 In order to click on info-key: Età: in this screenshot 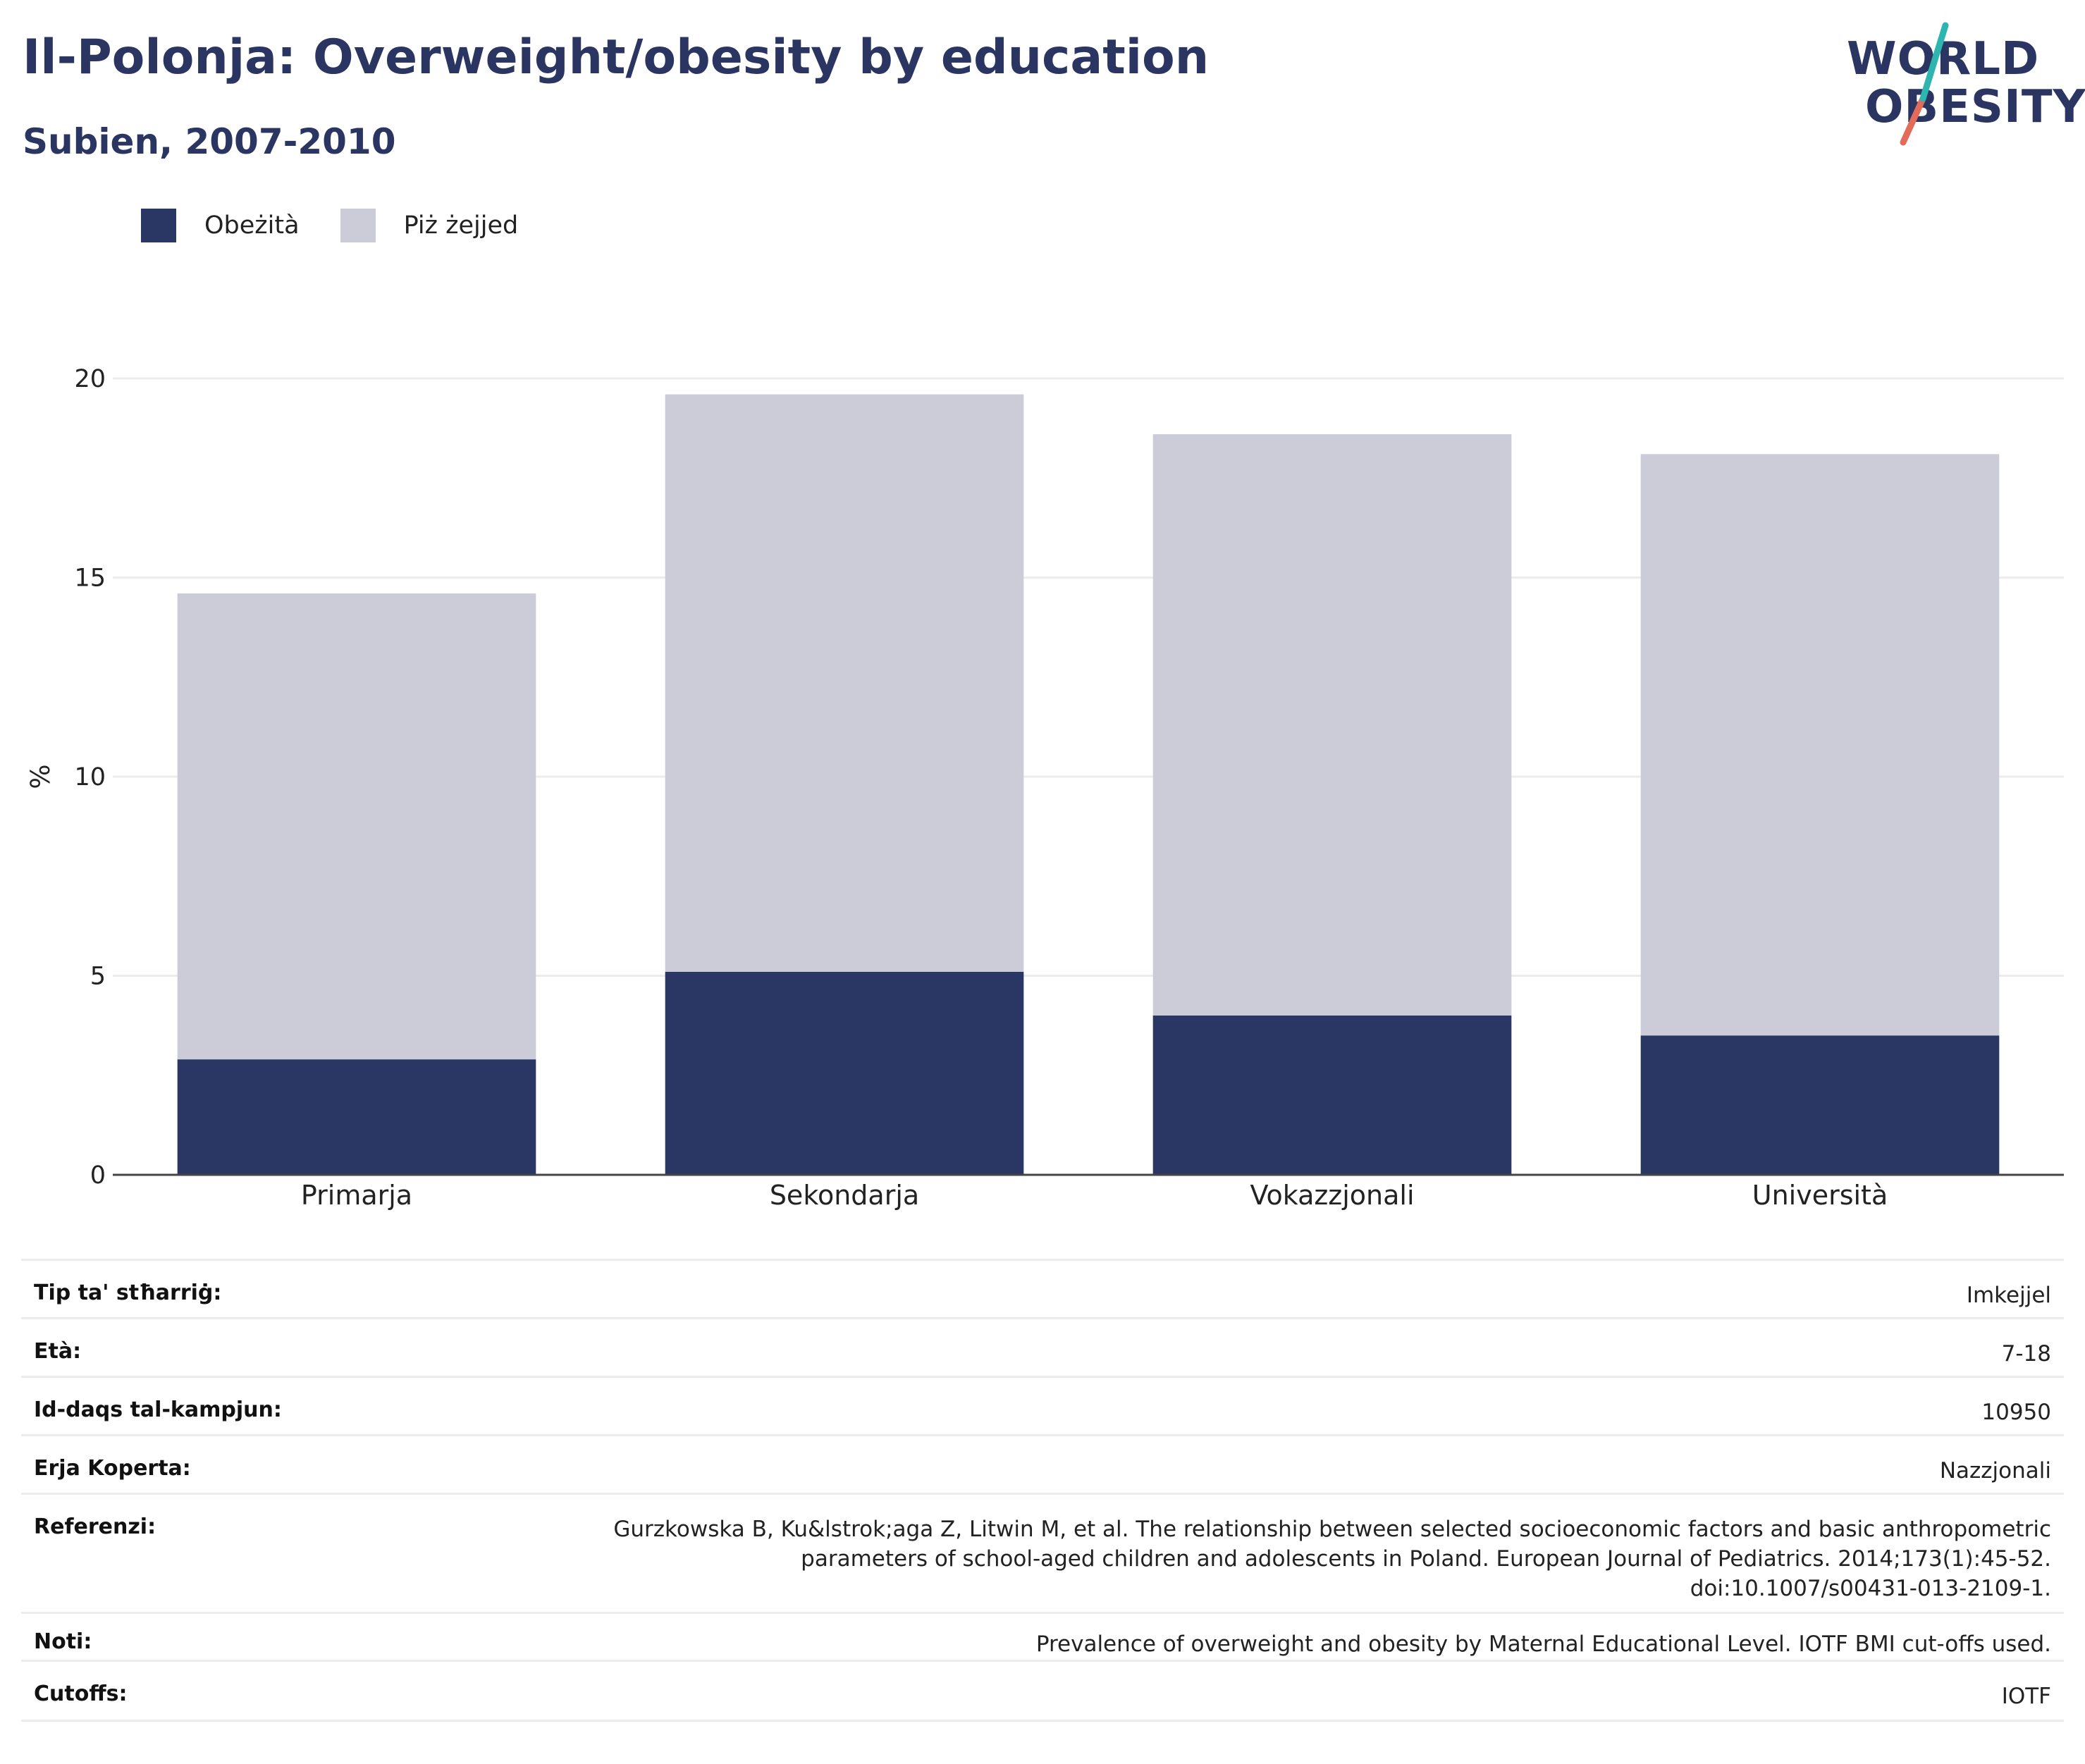, I will do `click(58, 1351)`.